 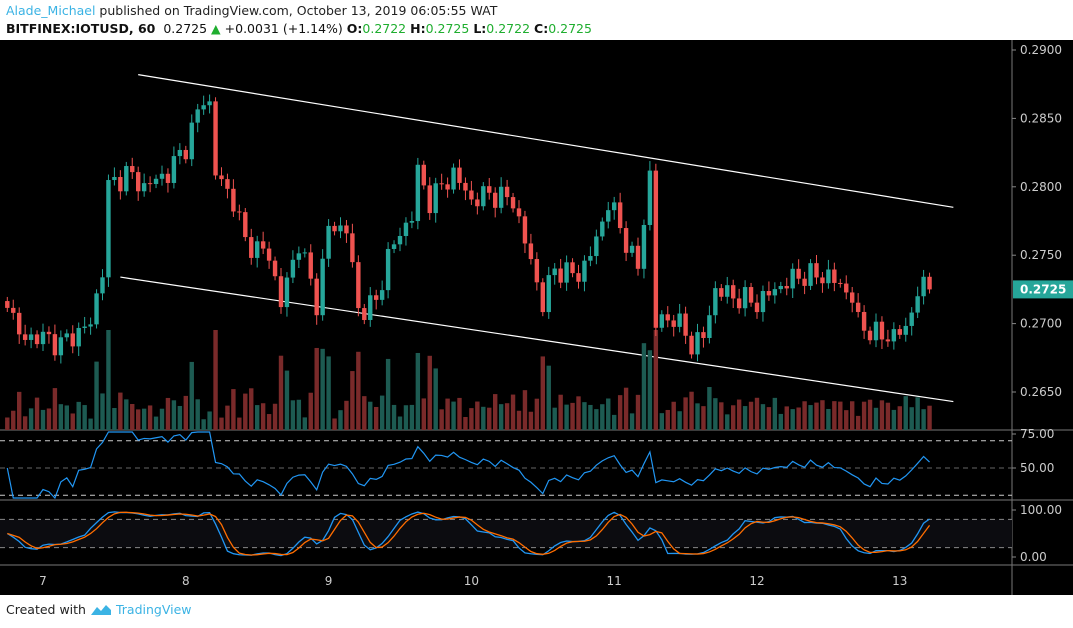 What do you see at coordinates (99, 609) in the screenshot?
I see `footer: Created with TradingView` at bounding box center [99, 609].